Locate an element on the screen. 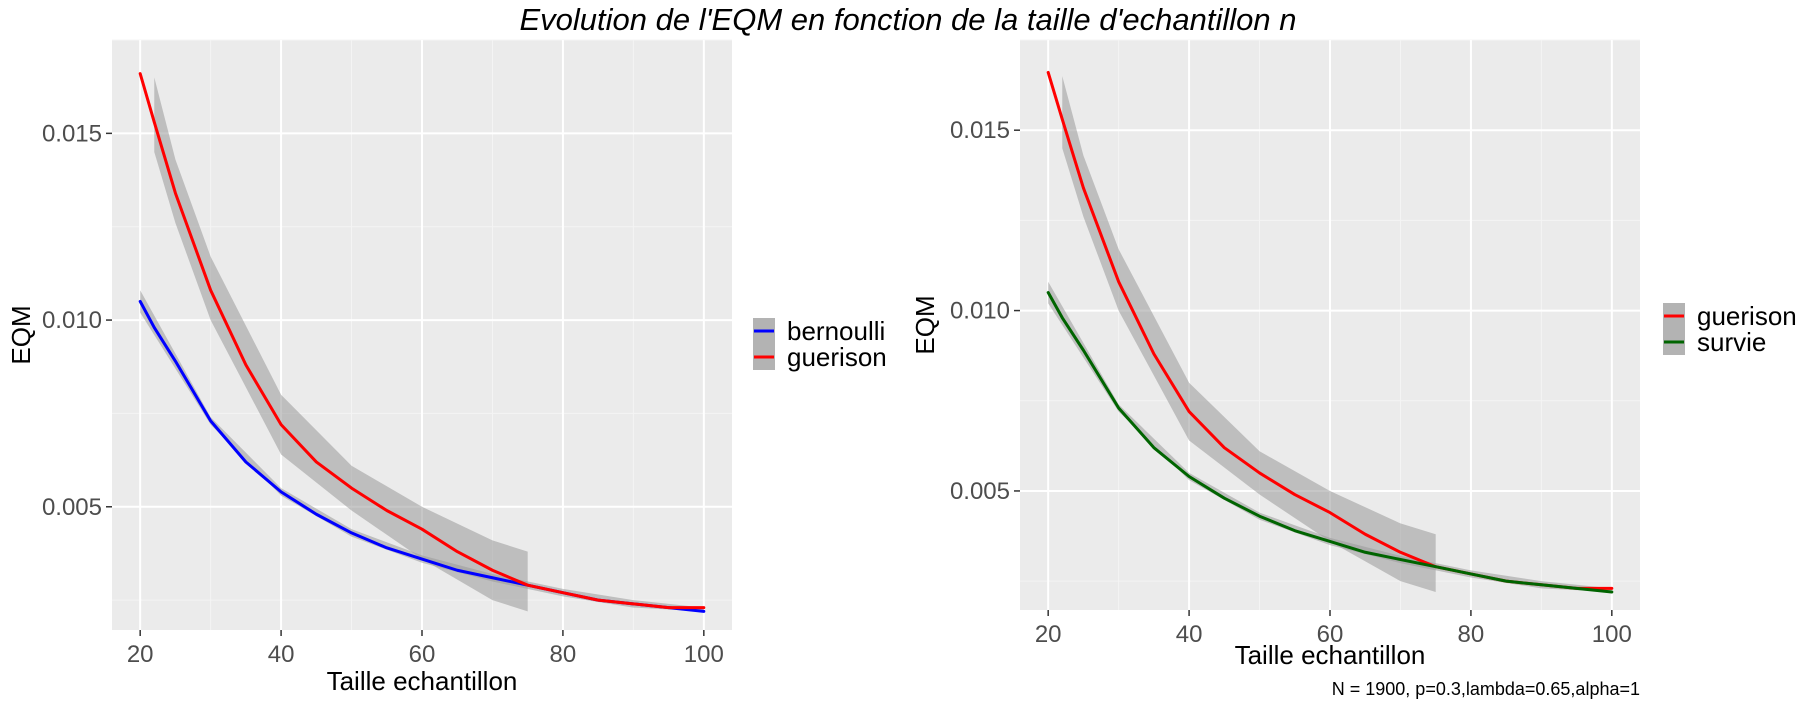 This screenshot has height=703, width=1814. left-y-axis-title: EQM is located at coordinates (21, 334).